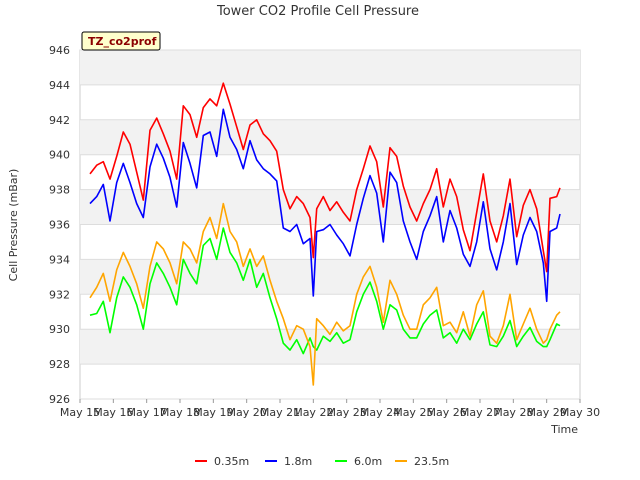  I want to click on y-axis-label: Cell Pressure (mBar), so click(13, 225).